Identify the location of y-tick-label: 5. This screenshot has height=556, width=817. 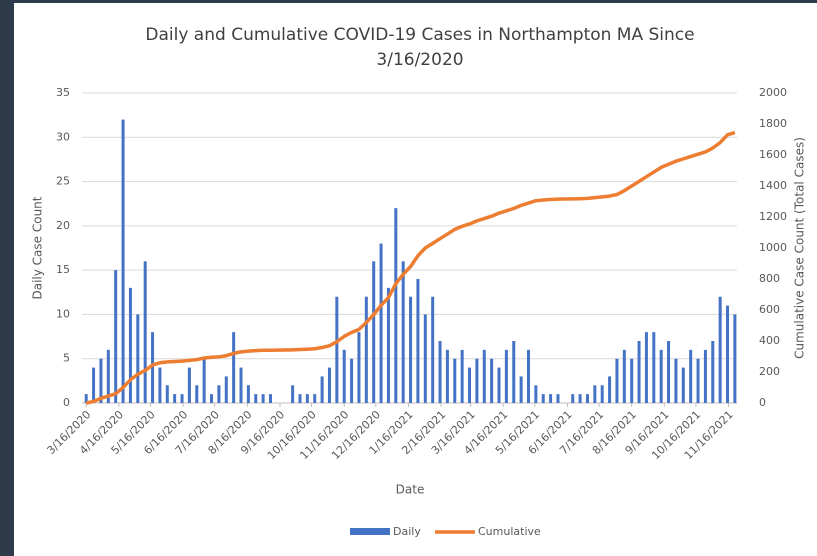
(66, 358).